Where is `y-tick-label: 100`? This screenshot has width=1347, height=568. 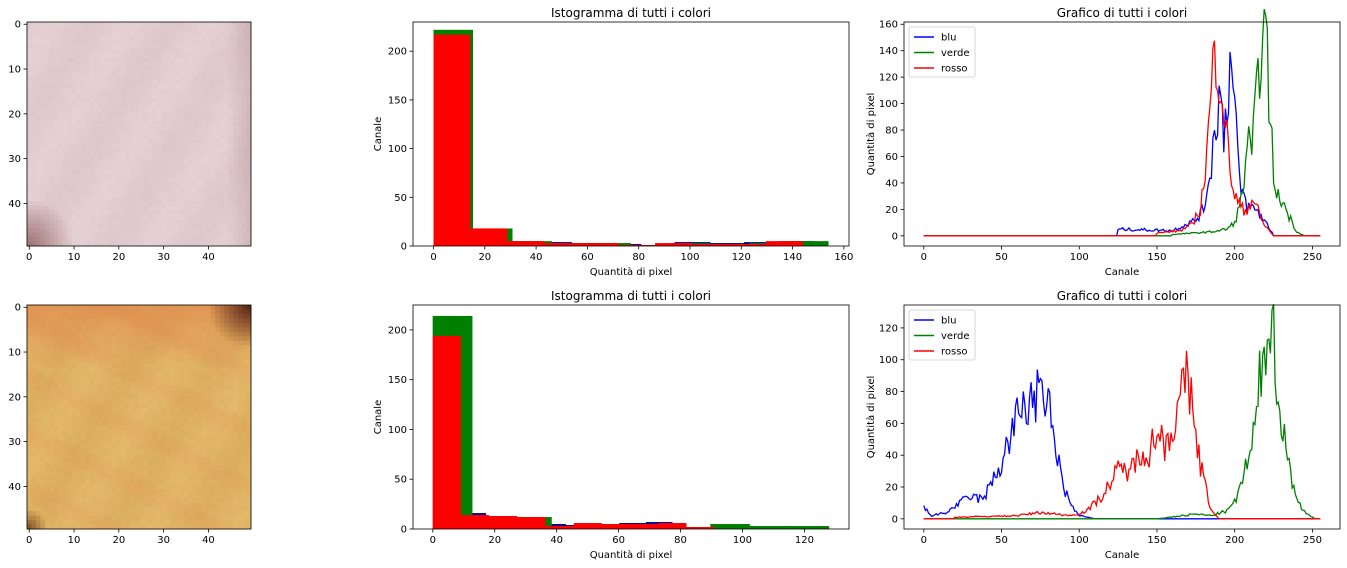
y-tick-label: 100 is located at coordinates (888, 104).